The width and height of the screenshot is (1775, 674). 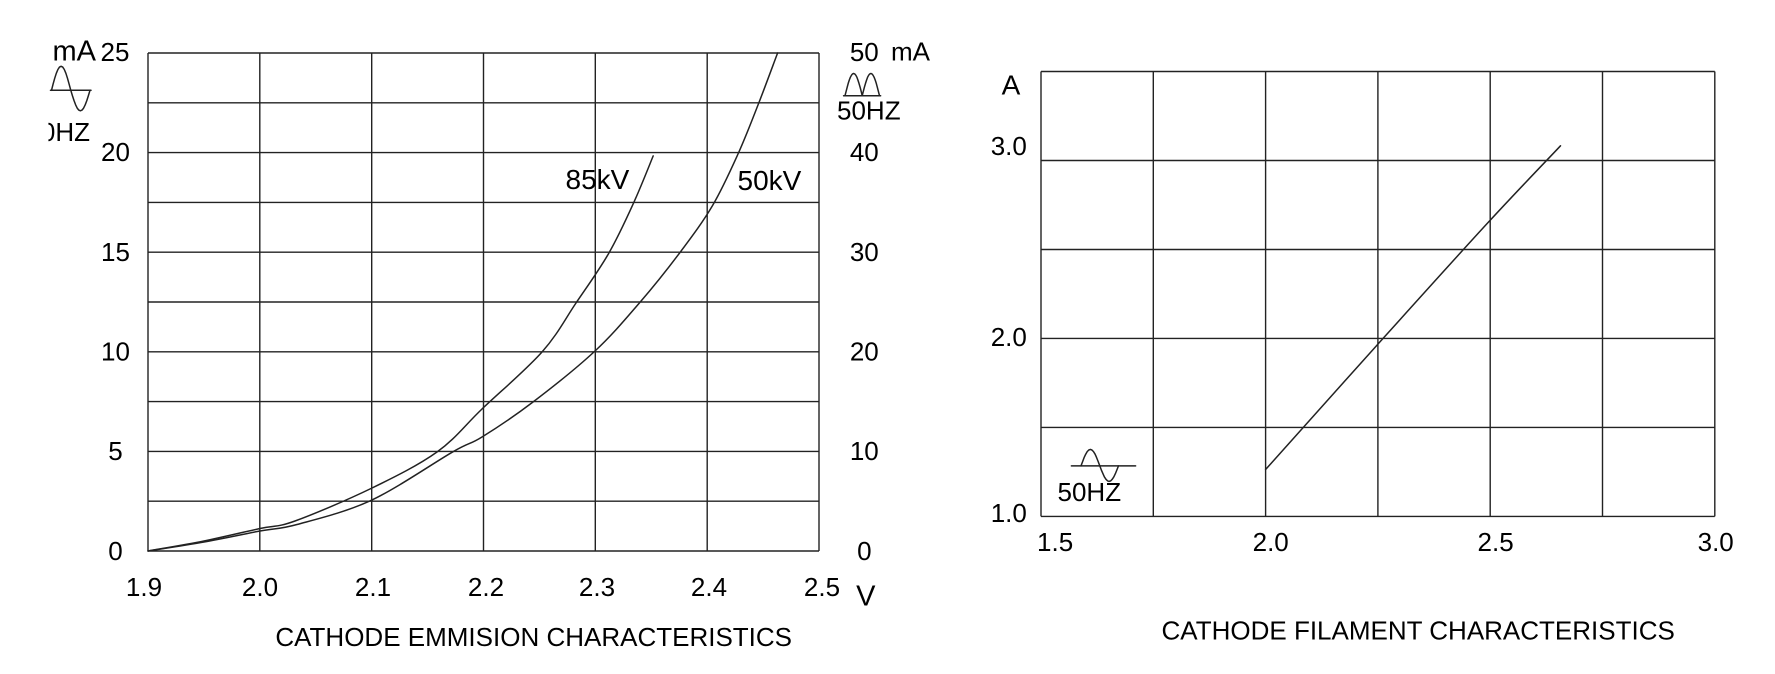 I want to click on svg-text: 40, so click(x=864, y=152).